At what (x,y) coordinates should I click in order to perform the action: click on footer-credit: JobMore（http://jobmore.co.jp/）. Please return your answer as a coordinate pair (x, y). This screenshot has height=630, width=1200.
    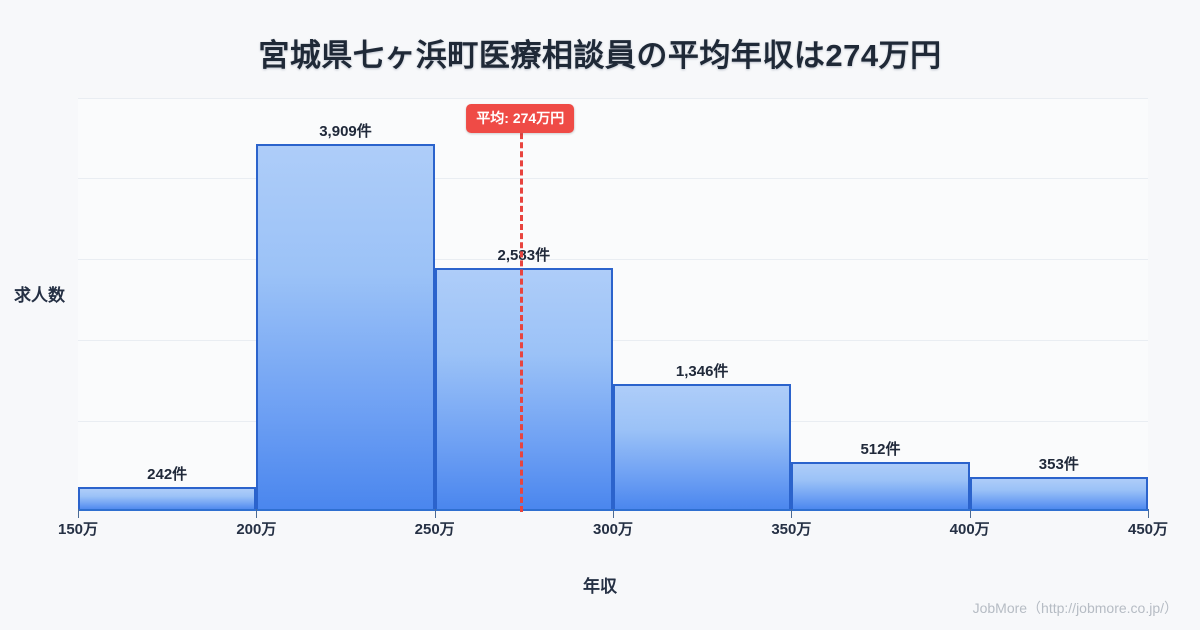
    Looking at the image, I should click on (1075, 608).